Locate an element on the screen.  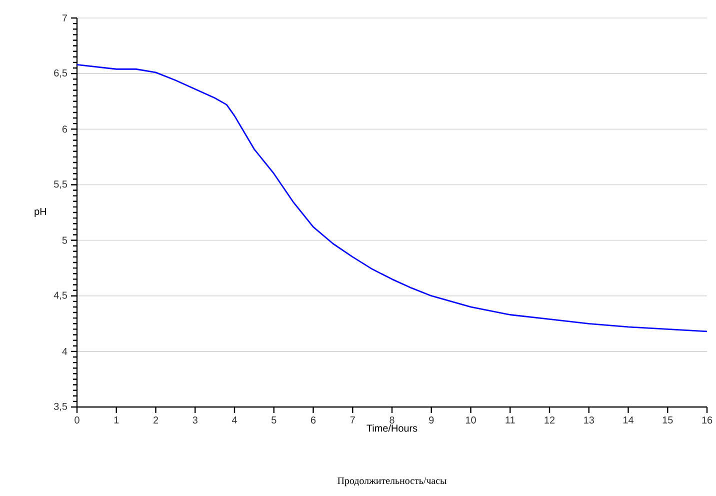
x-tick-label: 5 is located at coordinates (274, 420).